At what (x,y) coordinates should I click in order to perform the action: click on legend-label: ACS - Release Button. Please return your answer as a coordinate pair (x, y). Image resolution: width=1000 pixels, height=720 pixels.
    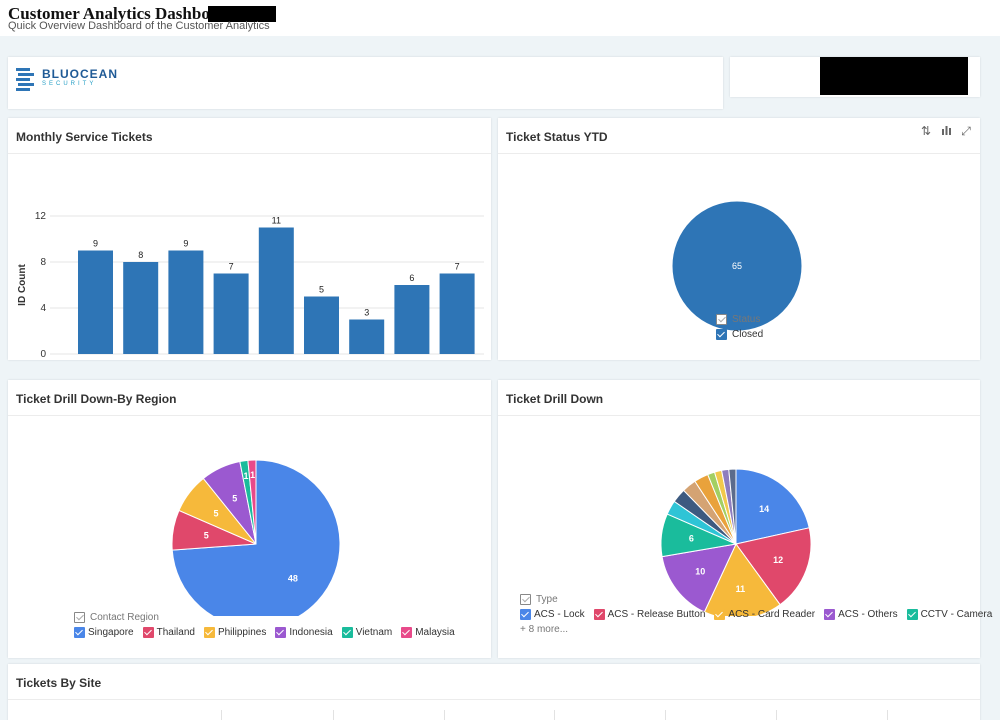
    Looking at the image, I should click on (656, 614).